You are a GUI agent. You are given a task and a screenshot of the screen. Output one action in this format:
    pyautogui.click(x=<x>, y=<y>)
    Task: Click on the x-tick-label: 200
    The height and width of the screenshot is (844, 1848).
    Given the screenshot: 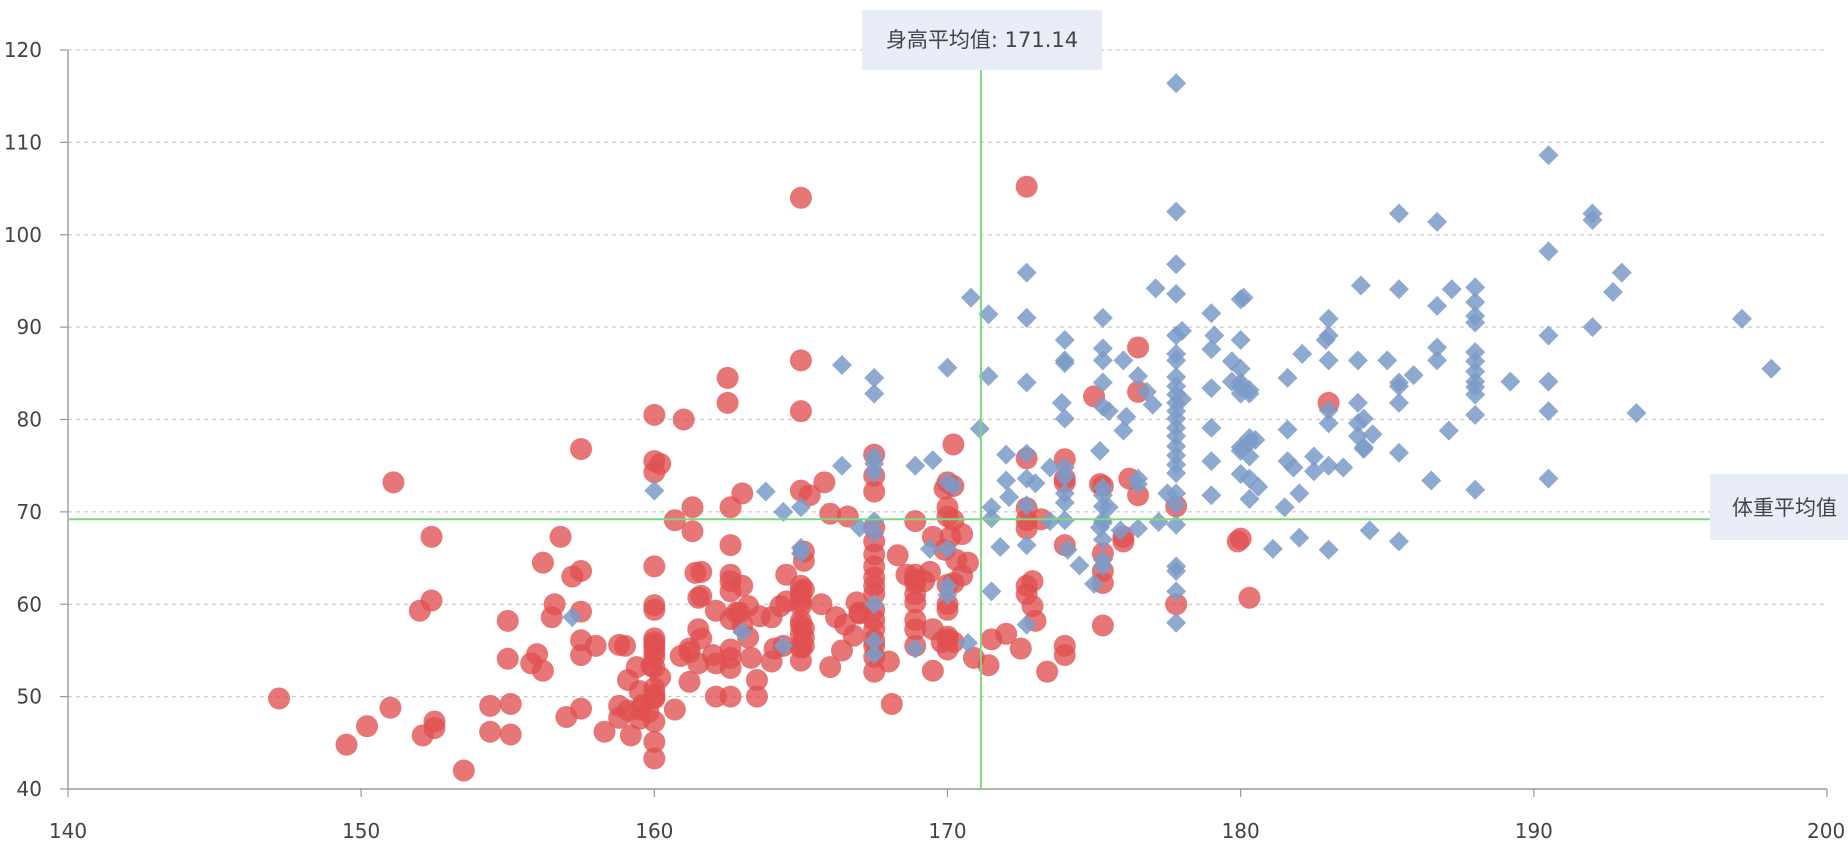 What is the action you would take?
    pyautogui.click(x=1826, y=831)
    